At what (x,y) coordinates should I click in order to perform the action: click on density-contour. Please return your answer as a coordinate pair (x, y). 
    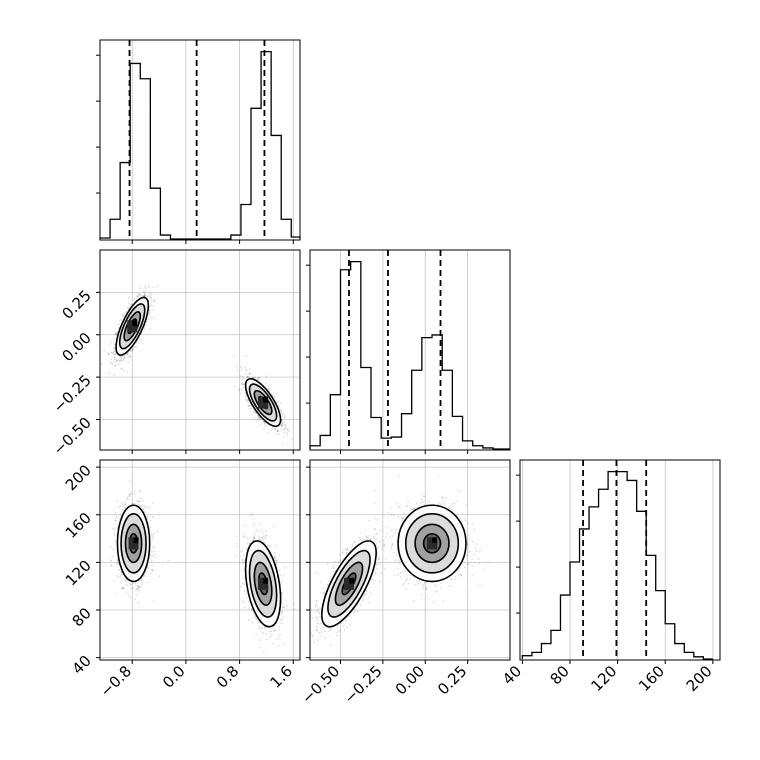
    Looking at the image, I should click on (132, 326).